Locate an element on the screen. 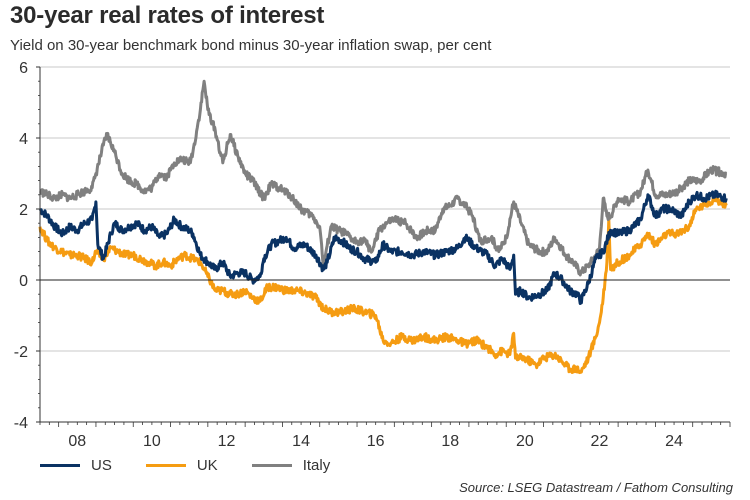  legend-label-uk: UK is located at coordinates (207, 465).